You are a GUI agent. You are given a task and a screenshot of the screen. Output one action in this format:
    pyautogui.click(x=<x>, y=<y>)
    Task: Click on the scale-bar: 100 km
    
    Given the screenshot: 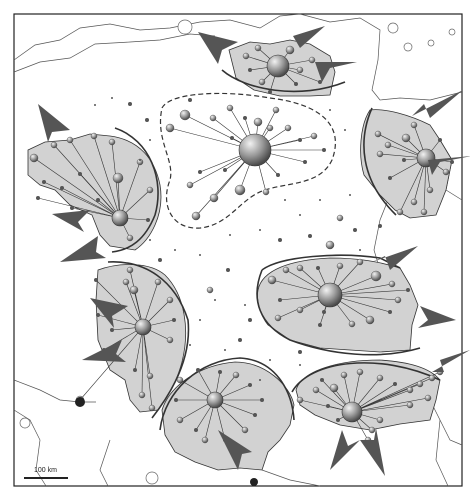 What is the action you would take?
    pyautogui.click(x=46, y=473)
    